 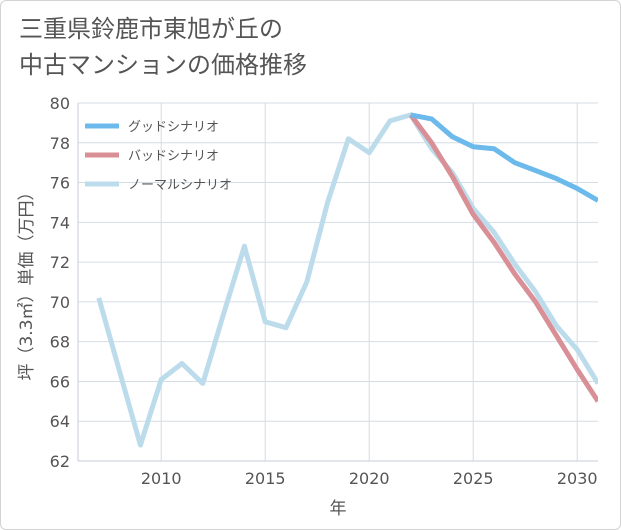 What do you see at coordinates (60, 262) in the screenshot?
I see `y-tick-label: 72` at bounding box center [60, 262].